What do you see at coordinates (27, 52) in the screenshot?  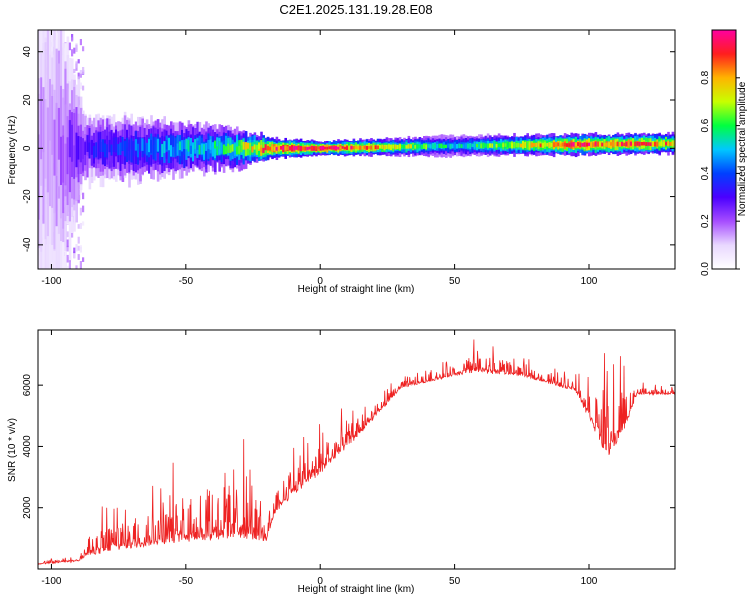 I see `spectrogram-y-tick-label: 40` at bounding box center [27, 52].